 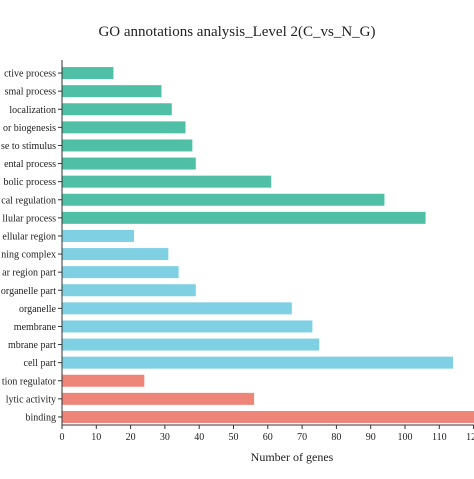 What do you see at coordinates (31, 399) in the screenshot?
I see `category-label: lytic activity` at bounding box center [31, 399].